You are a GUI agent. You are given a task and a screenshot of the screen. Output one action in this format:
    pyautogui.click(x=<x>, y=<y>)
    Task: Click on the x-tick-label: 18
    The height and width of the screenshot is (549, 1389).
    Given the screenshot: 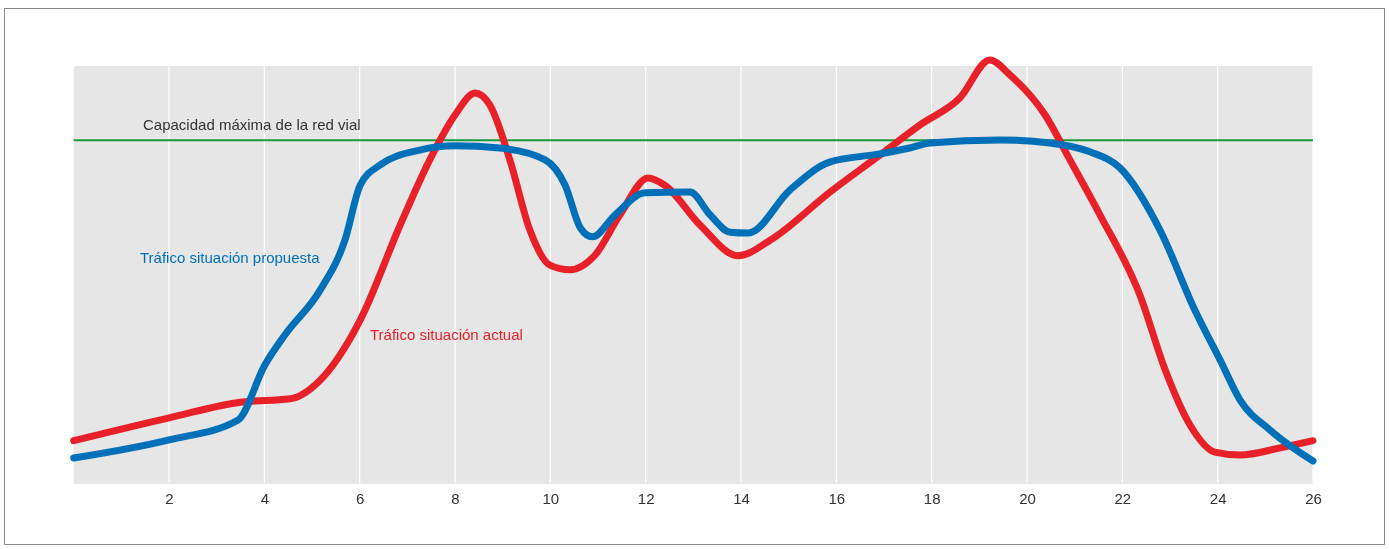 What is the action you would take?
    pyautogui.click(x=932, y=498)
    